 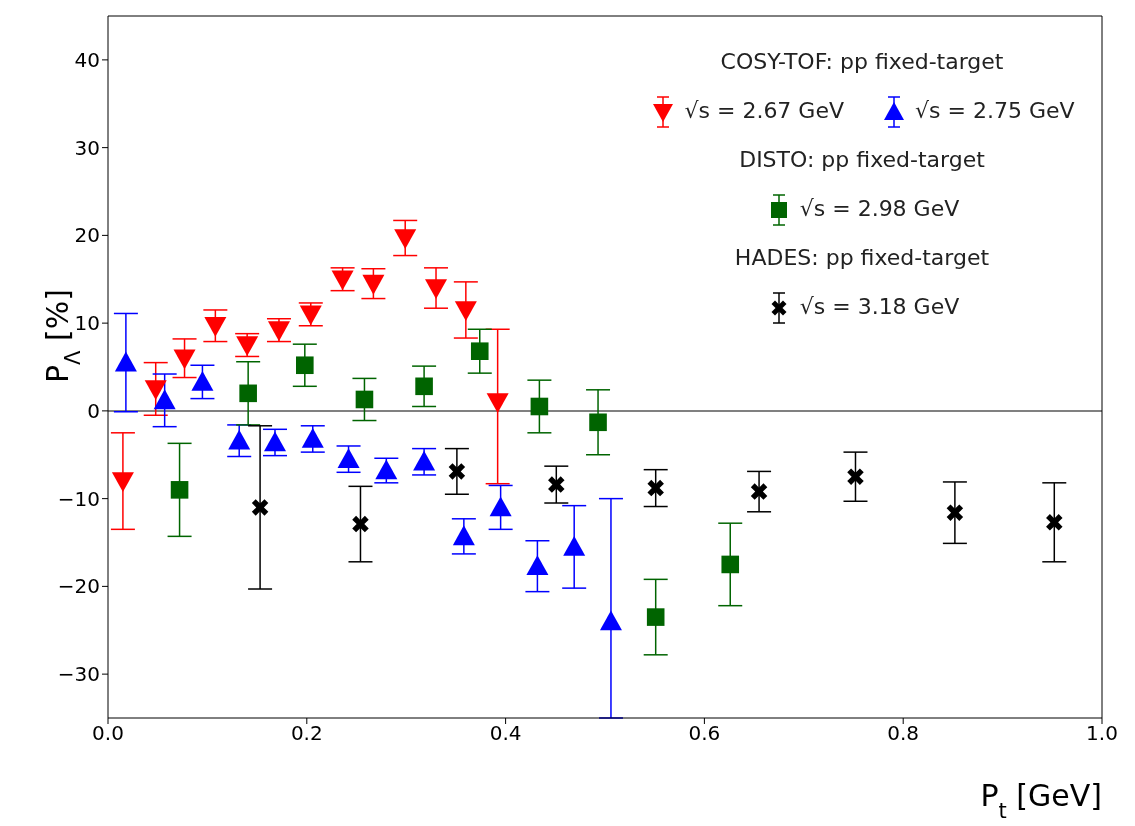 I want to click on y-tick-label: 30, so click(x=87, y=147).